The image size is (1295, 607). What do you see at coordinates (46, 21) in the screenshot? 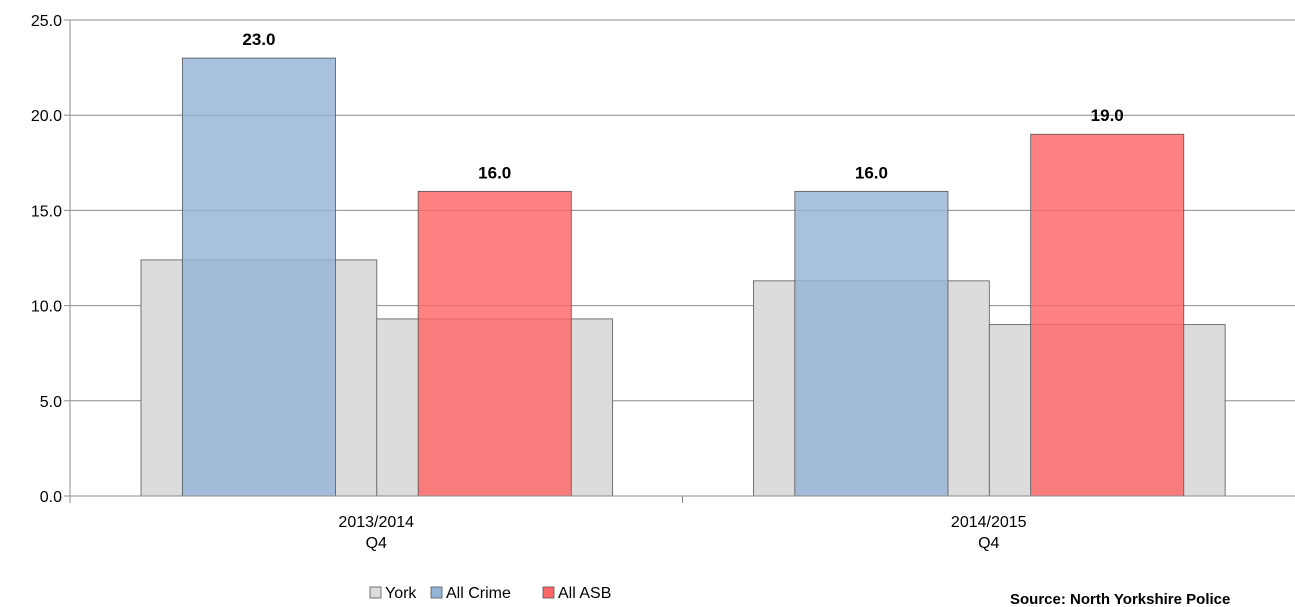
I see `y-tick-label-5: 25.0` at bounding box center [46, 21].